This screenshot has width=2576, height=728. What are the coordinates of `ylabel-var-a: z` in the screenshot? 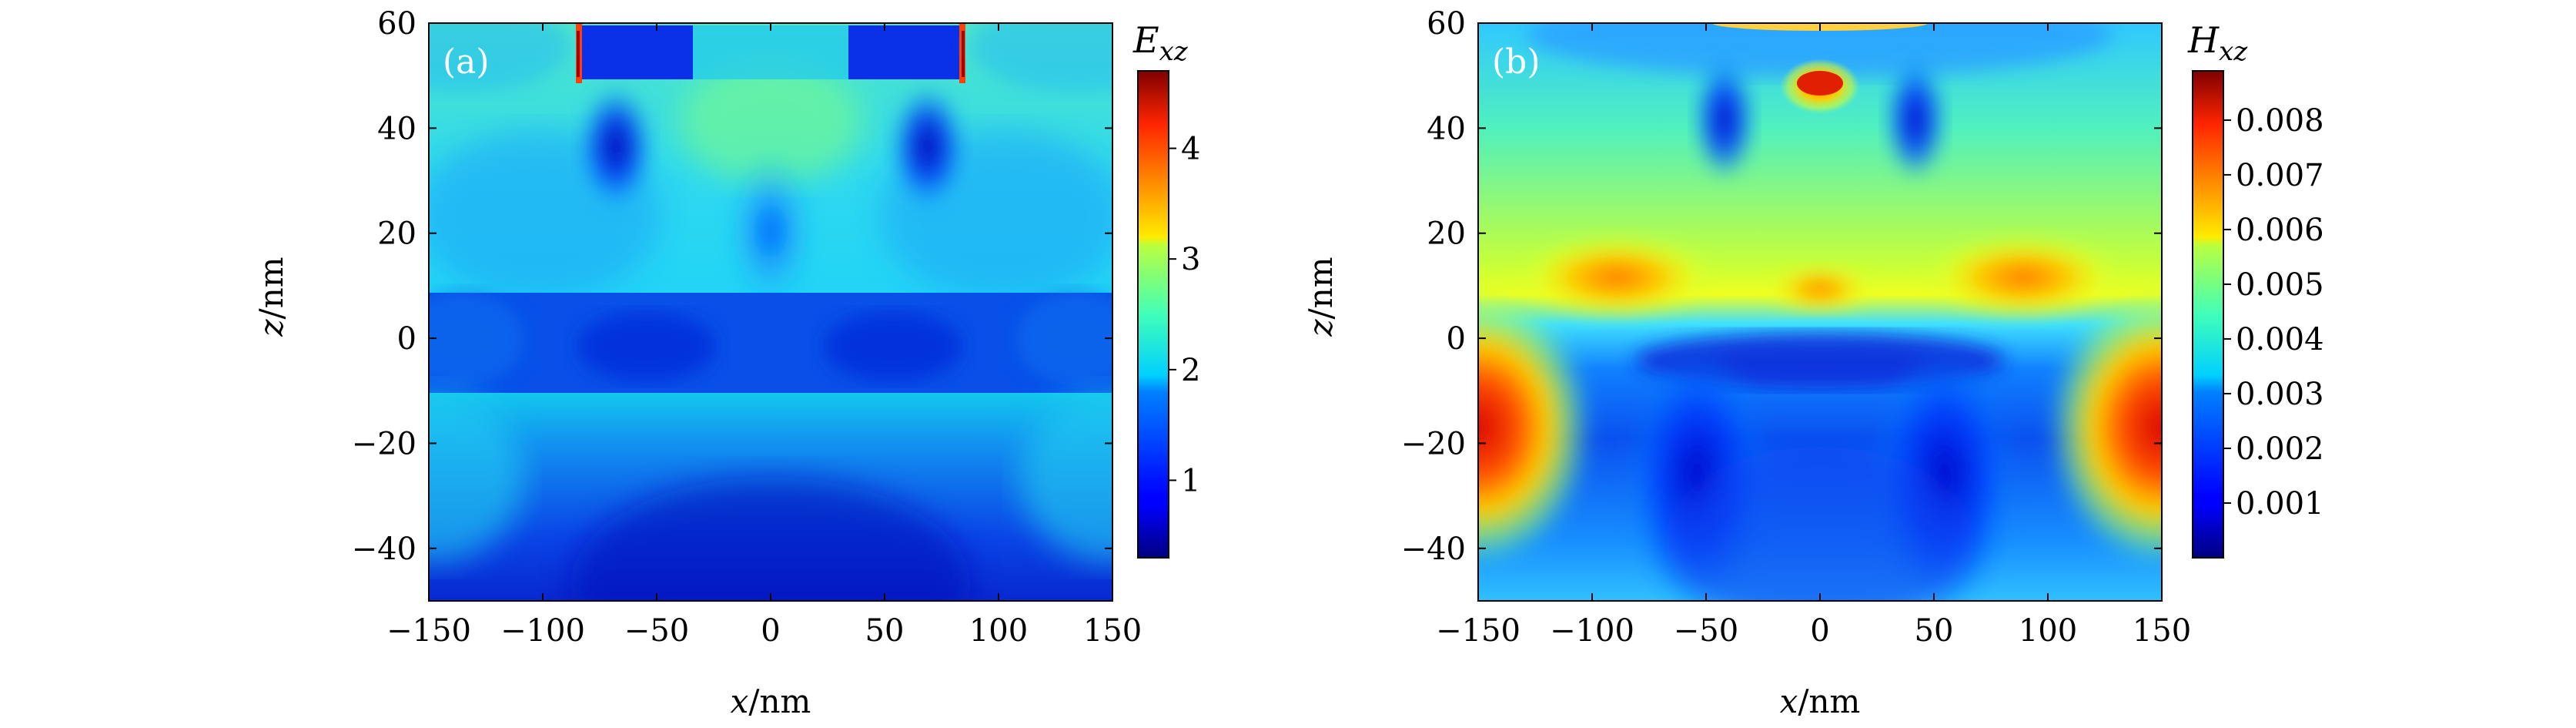 It's located at (272, 328).